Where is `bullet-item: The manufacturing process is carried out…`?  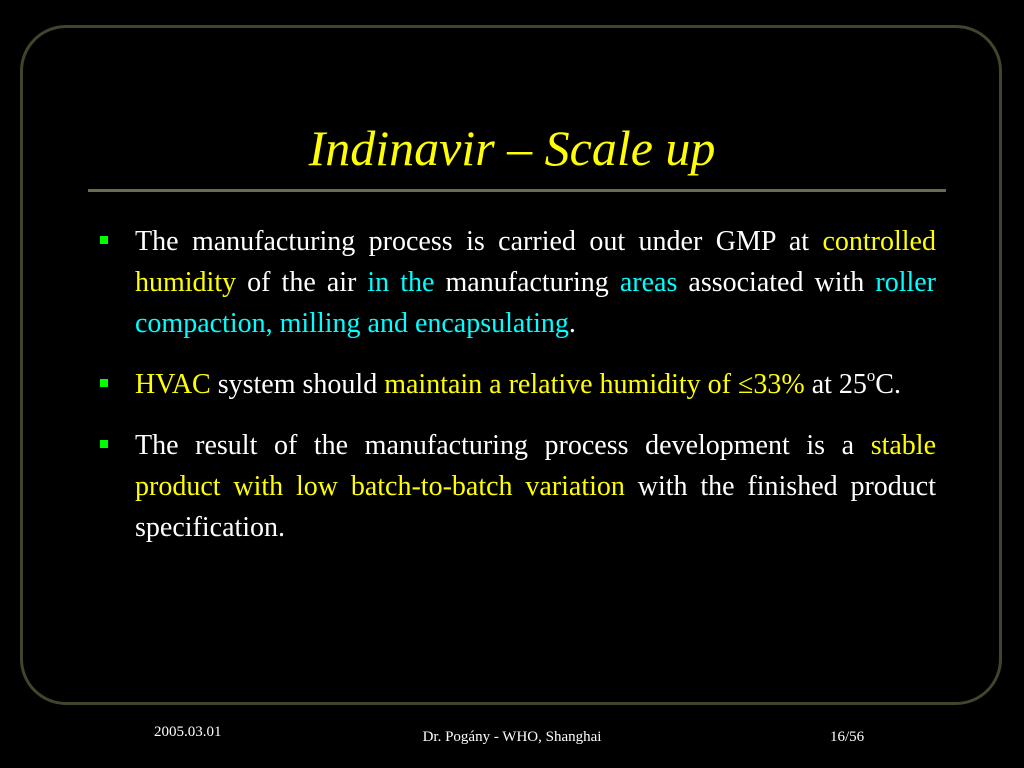 bullet-item: The manufacturing process is carried out… is located at coordinates (516, 282).